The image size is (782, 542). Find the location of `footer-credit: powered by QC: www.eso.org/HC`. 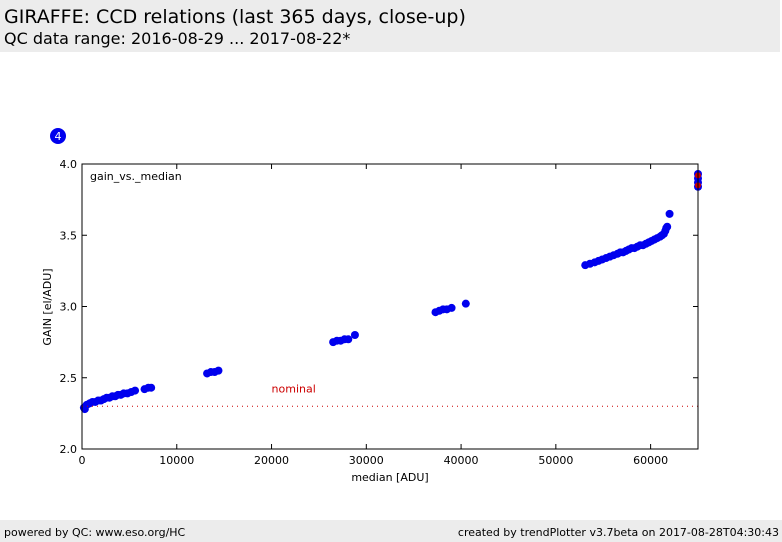

footer-credit: powered by QC: www.eso.org/HC is located at coordinates (95, 532).